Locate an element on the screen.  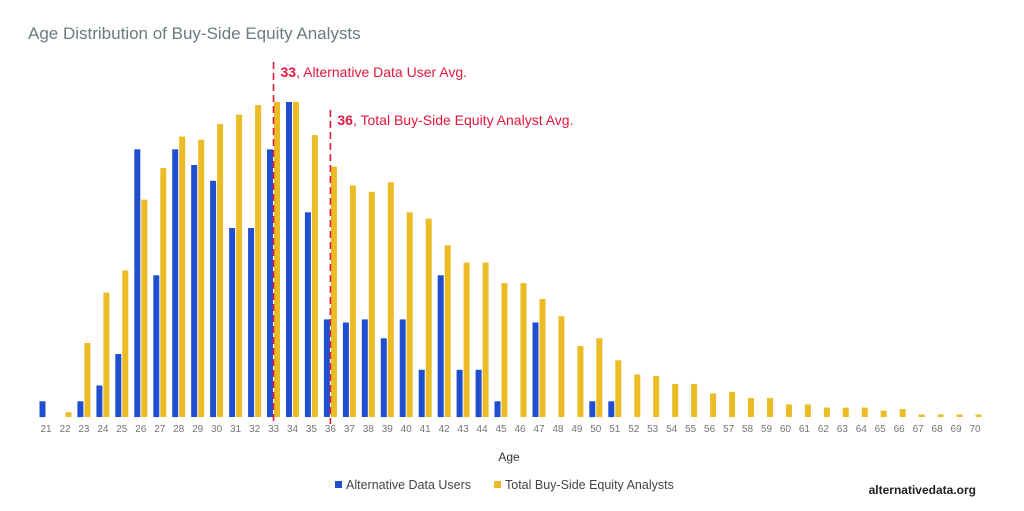
x-tick-24: 24 is located at coordinates (103, 429).